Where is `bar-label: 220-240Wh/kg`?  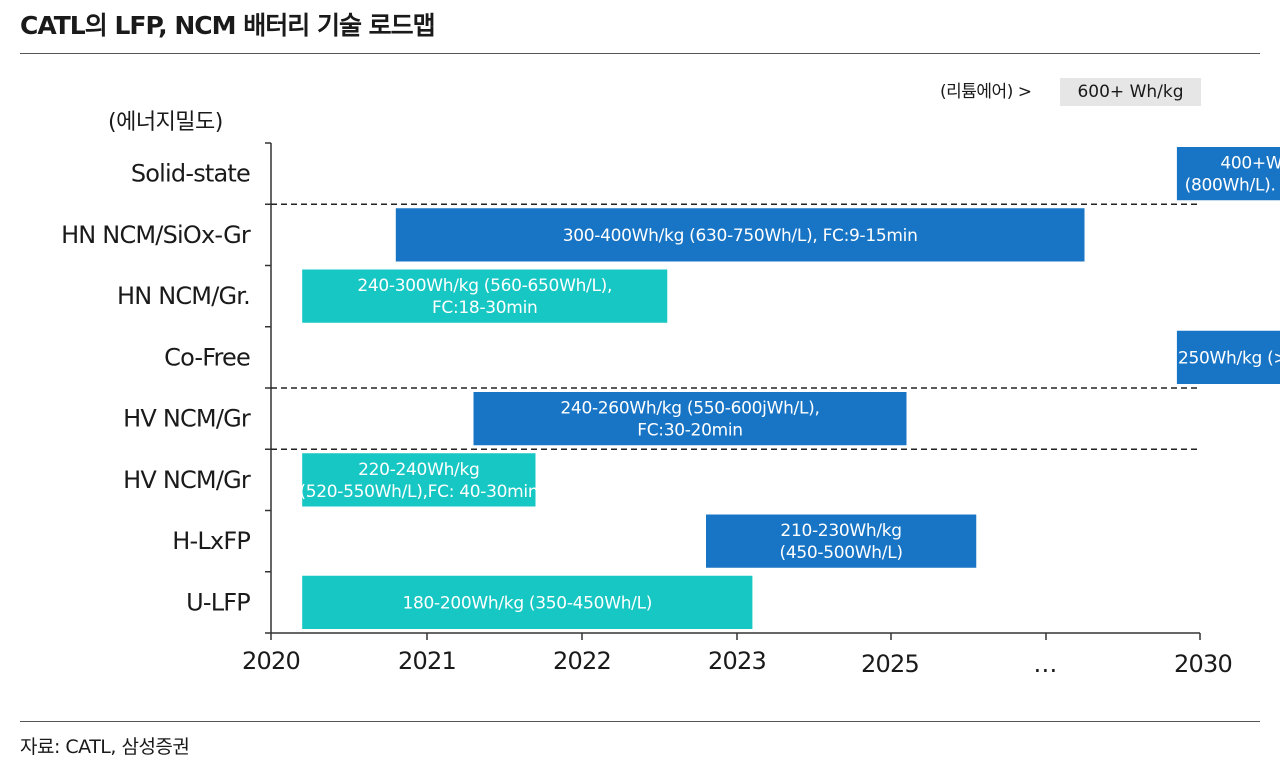
bar-label: 220-240Wh/kg is located at coordinates (418, 470).